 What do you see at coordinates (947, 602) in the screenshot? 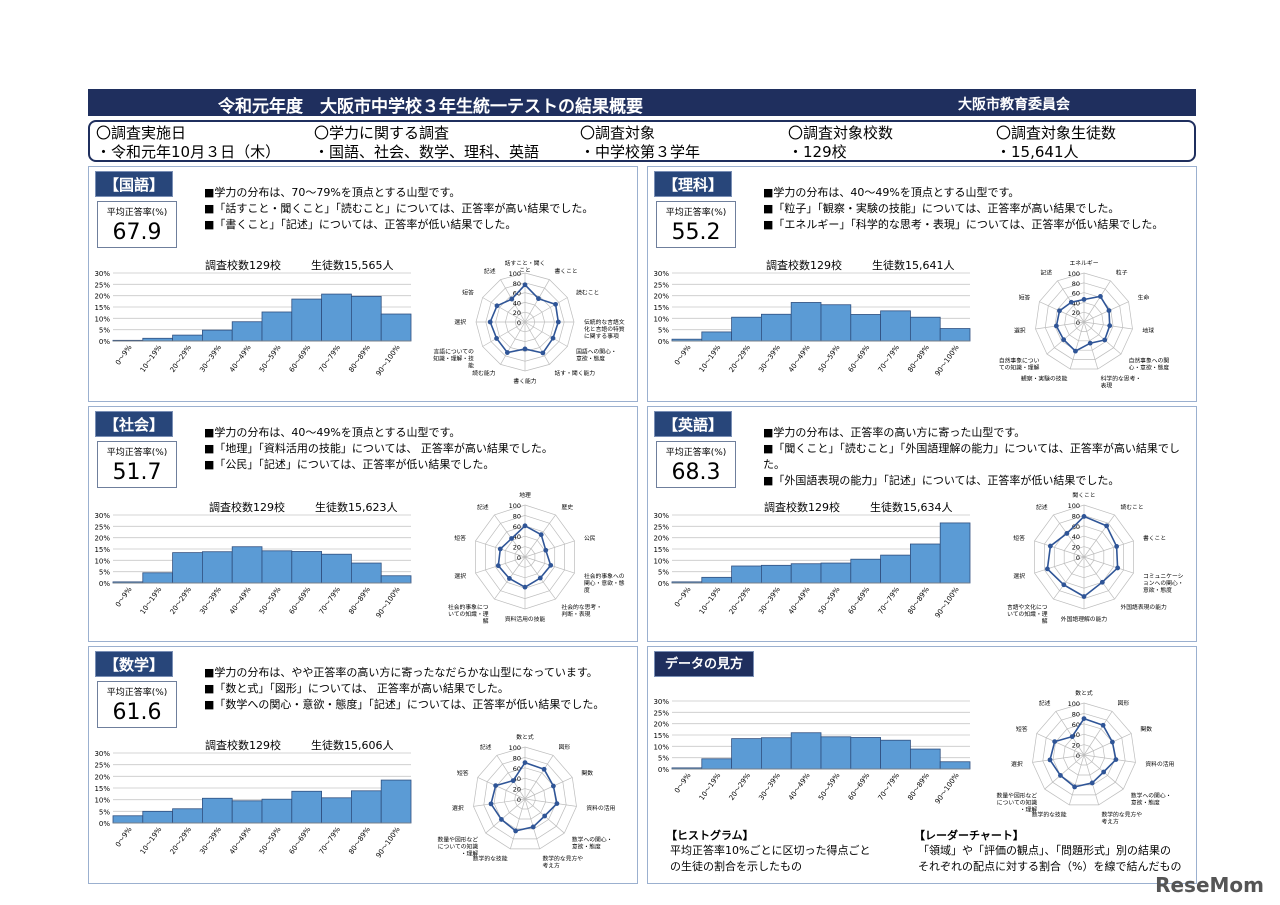
I see `x-tick-label: 90～100%` at bounding box center [947, 602].